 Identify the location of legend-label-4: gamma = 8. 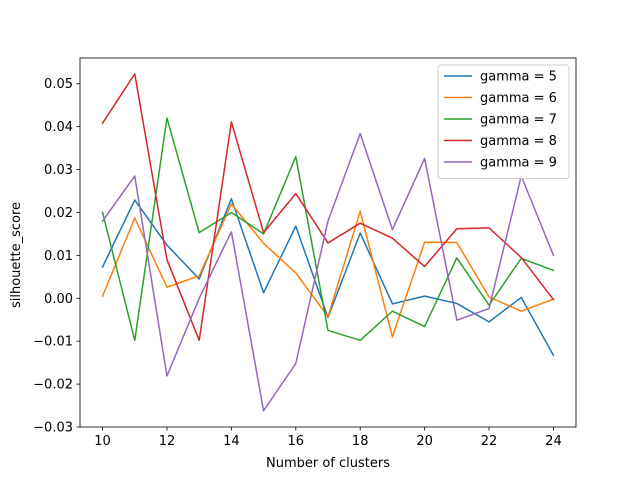
(518, 141).